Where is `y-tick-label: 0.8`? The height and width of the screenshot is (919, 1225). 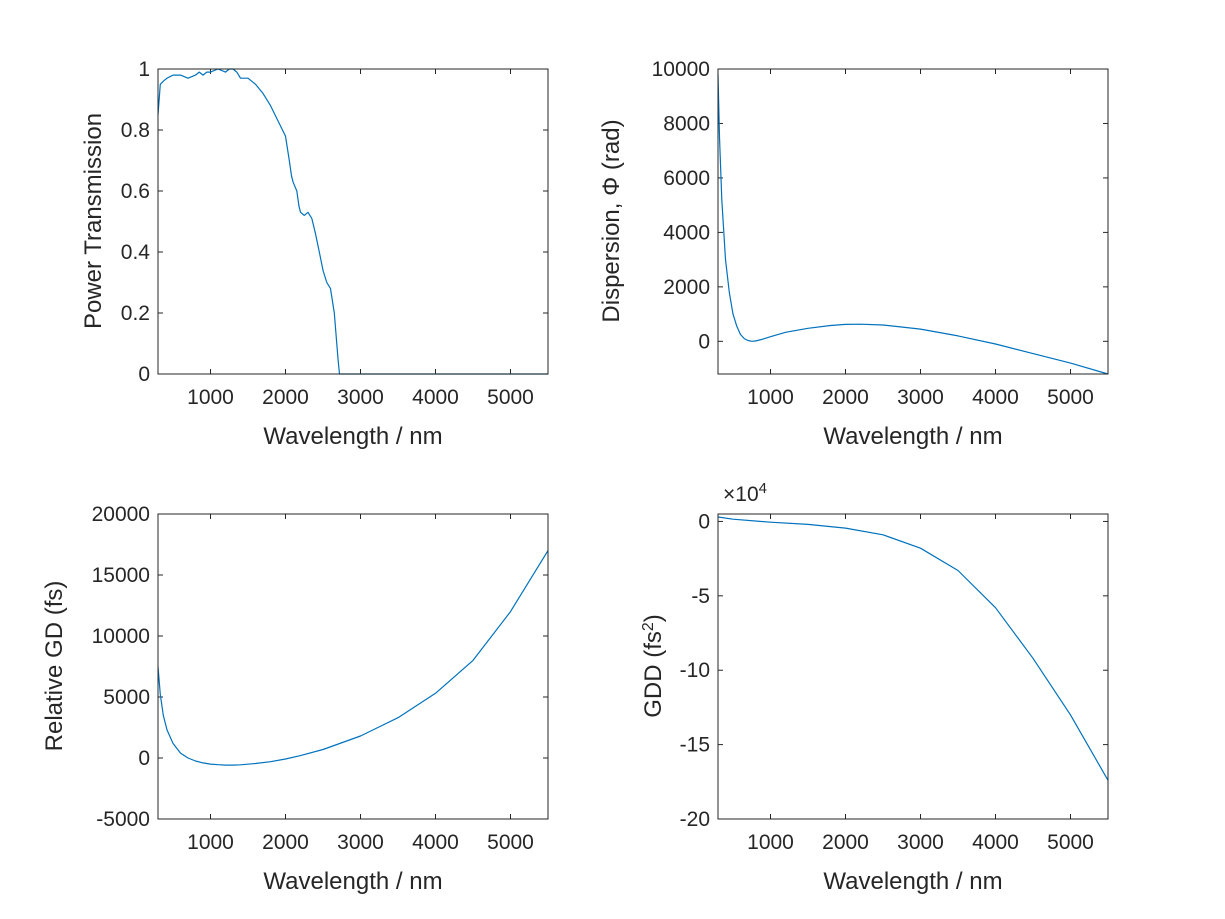
y-tick-label: 0.8 is located at coordinates (135, 130).